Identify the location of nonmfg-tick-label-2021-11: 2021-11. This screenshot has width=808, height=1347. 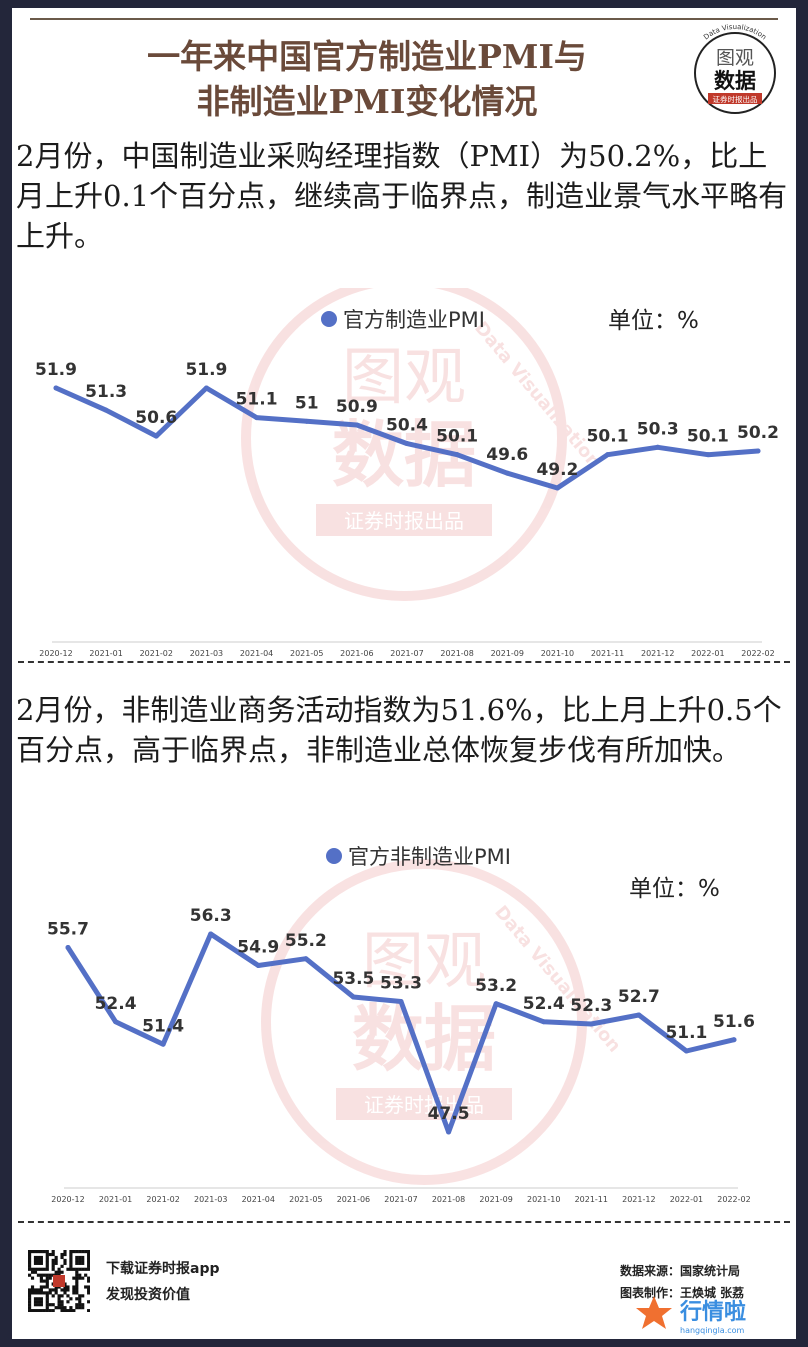
(591, 1198).